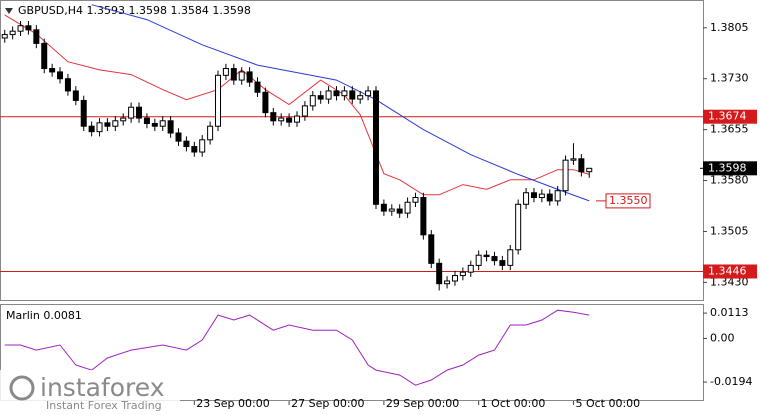  Describe the element at coordinates (729, 230) in the screenshot. I see `y-tick-label: 1.3505` at that location.